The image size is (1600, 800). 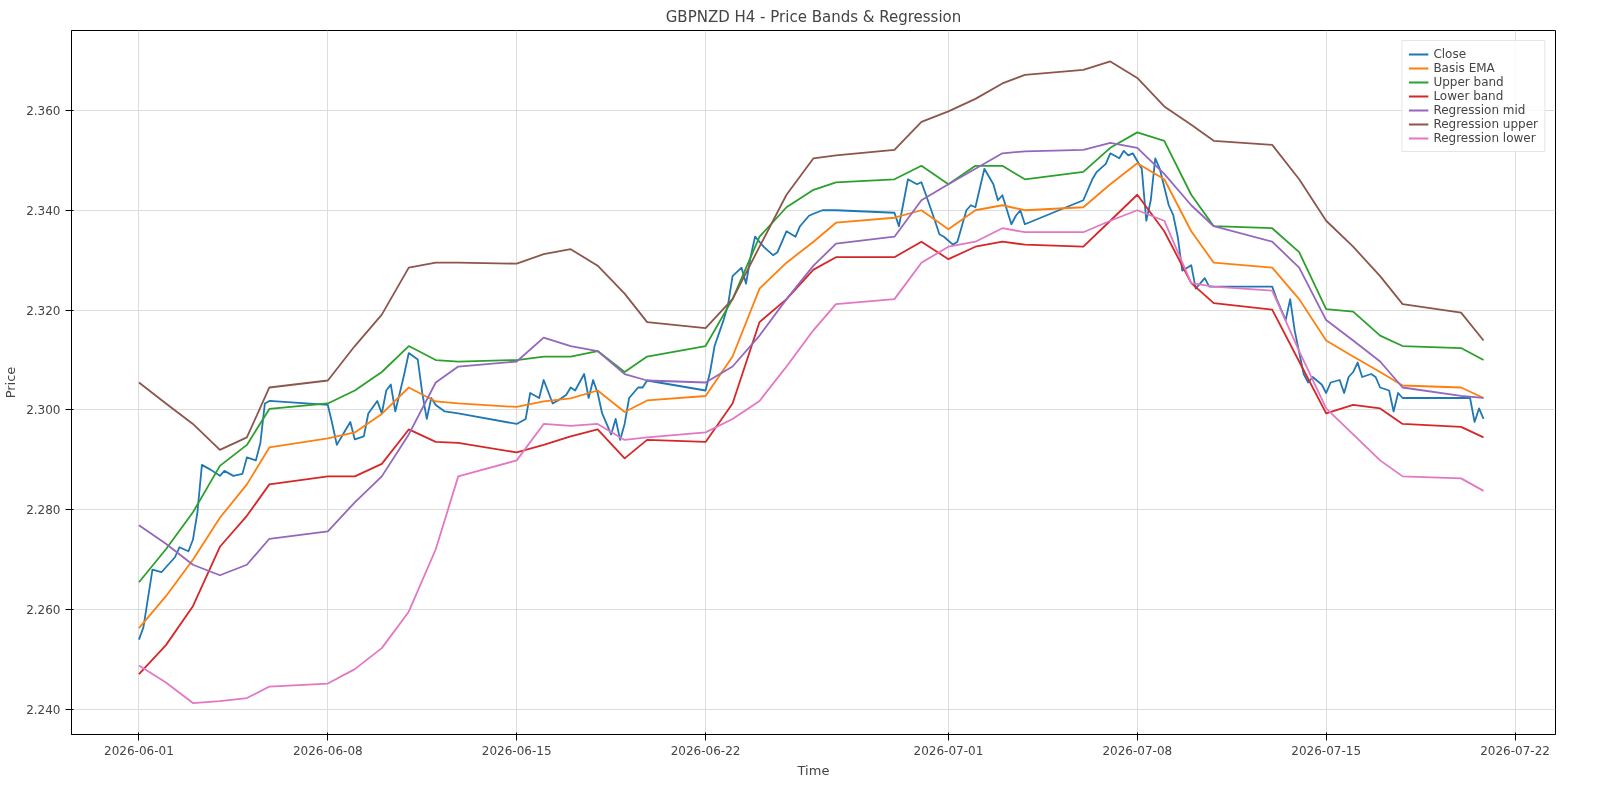 What do you see at coordinates (1479, 110) in the screenshot?
I see `legend-label: Regression mid` at bounding box center [1479, 110].